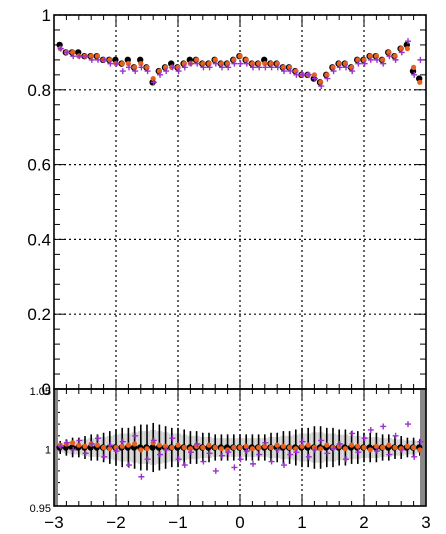 This screenshot has height=534, width=446. Describe the element at coordinates (48, 451) in the screenshot. I see `bottom-ytick-label: 1` at that location.